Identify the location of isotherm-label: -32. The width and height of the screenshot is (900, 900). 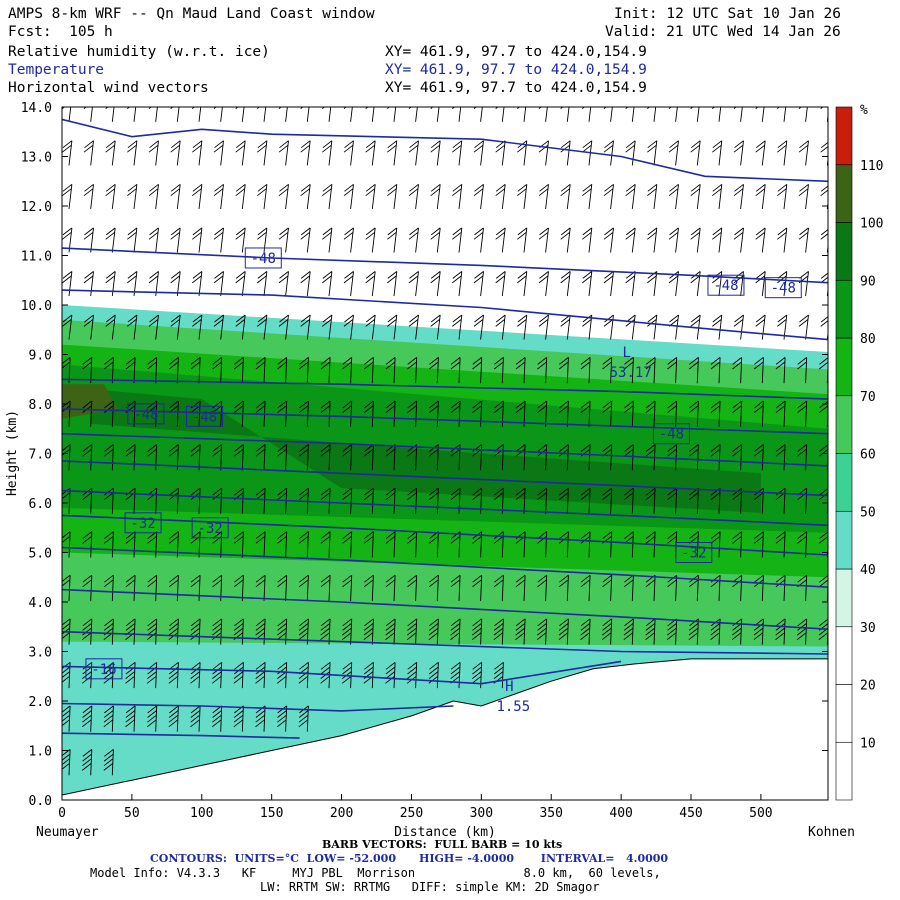
(210, 529).